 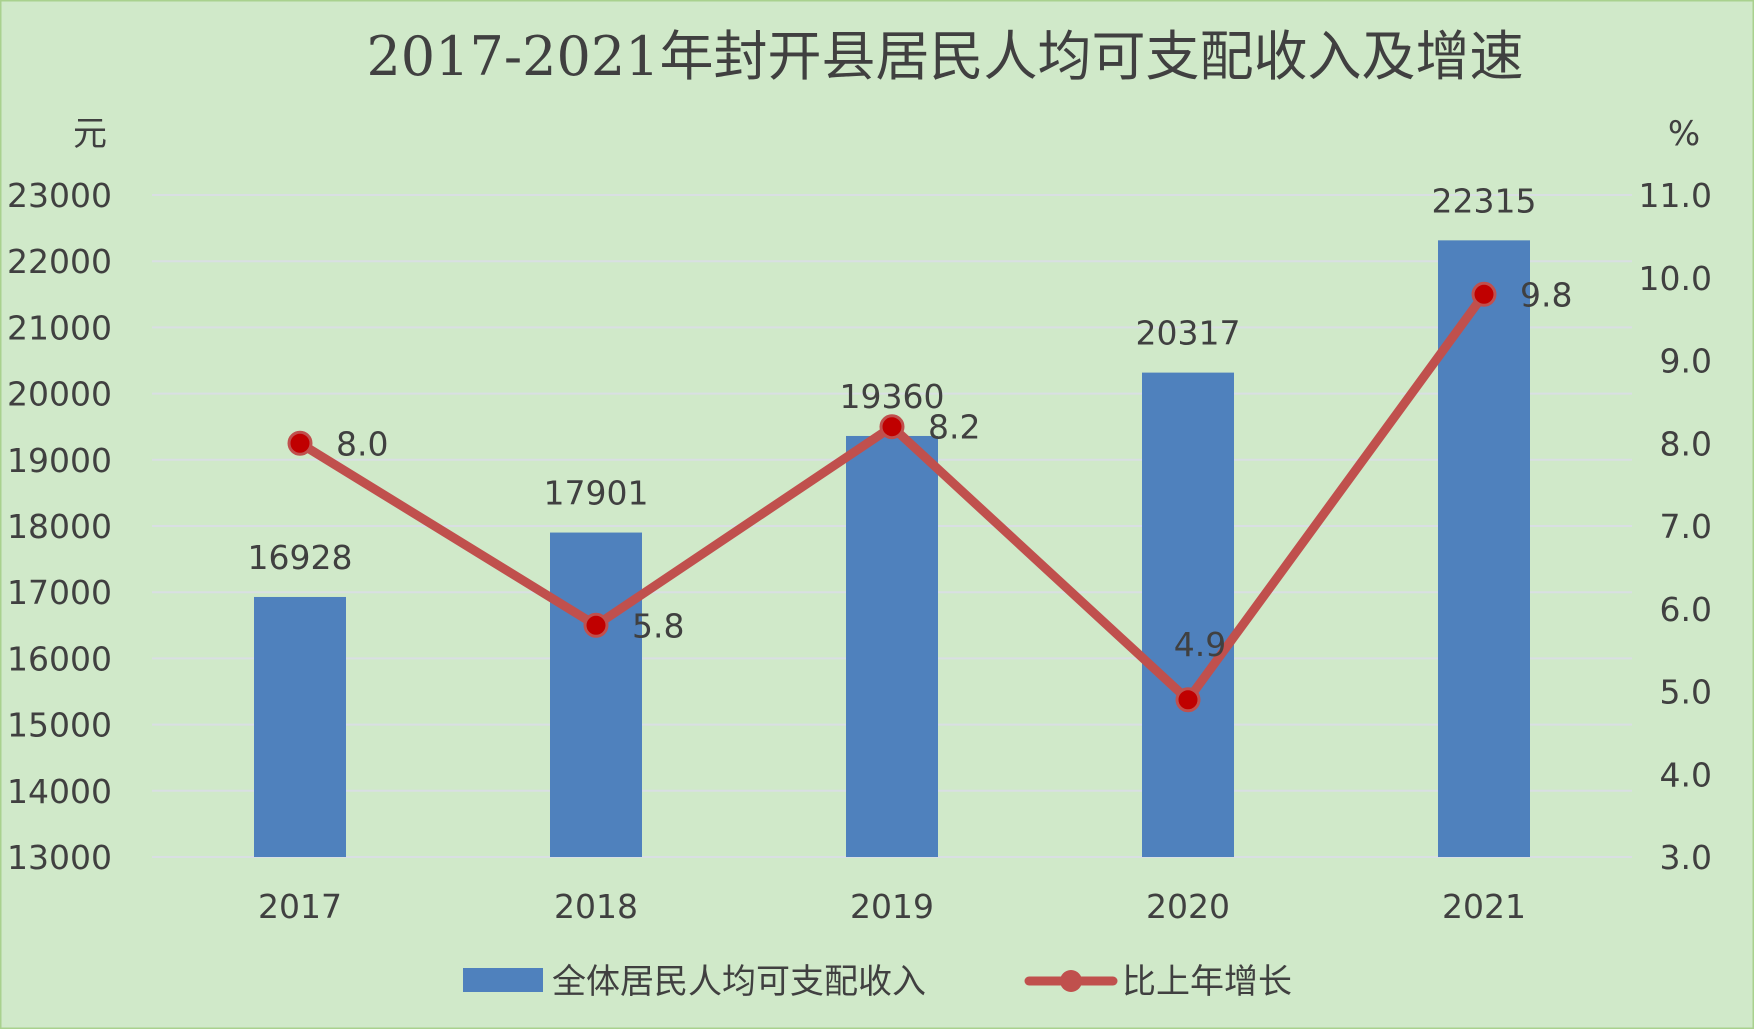 I want to click on y-right-tick-label: 5.0, so click(x=1686, y=692).